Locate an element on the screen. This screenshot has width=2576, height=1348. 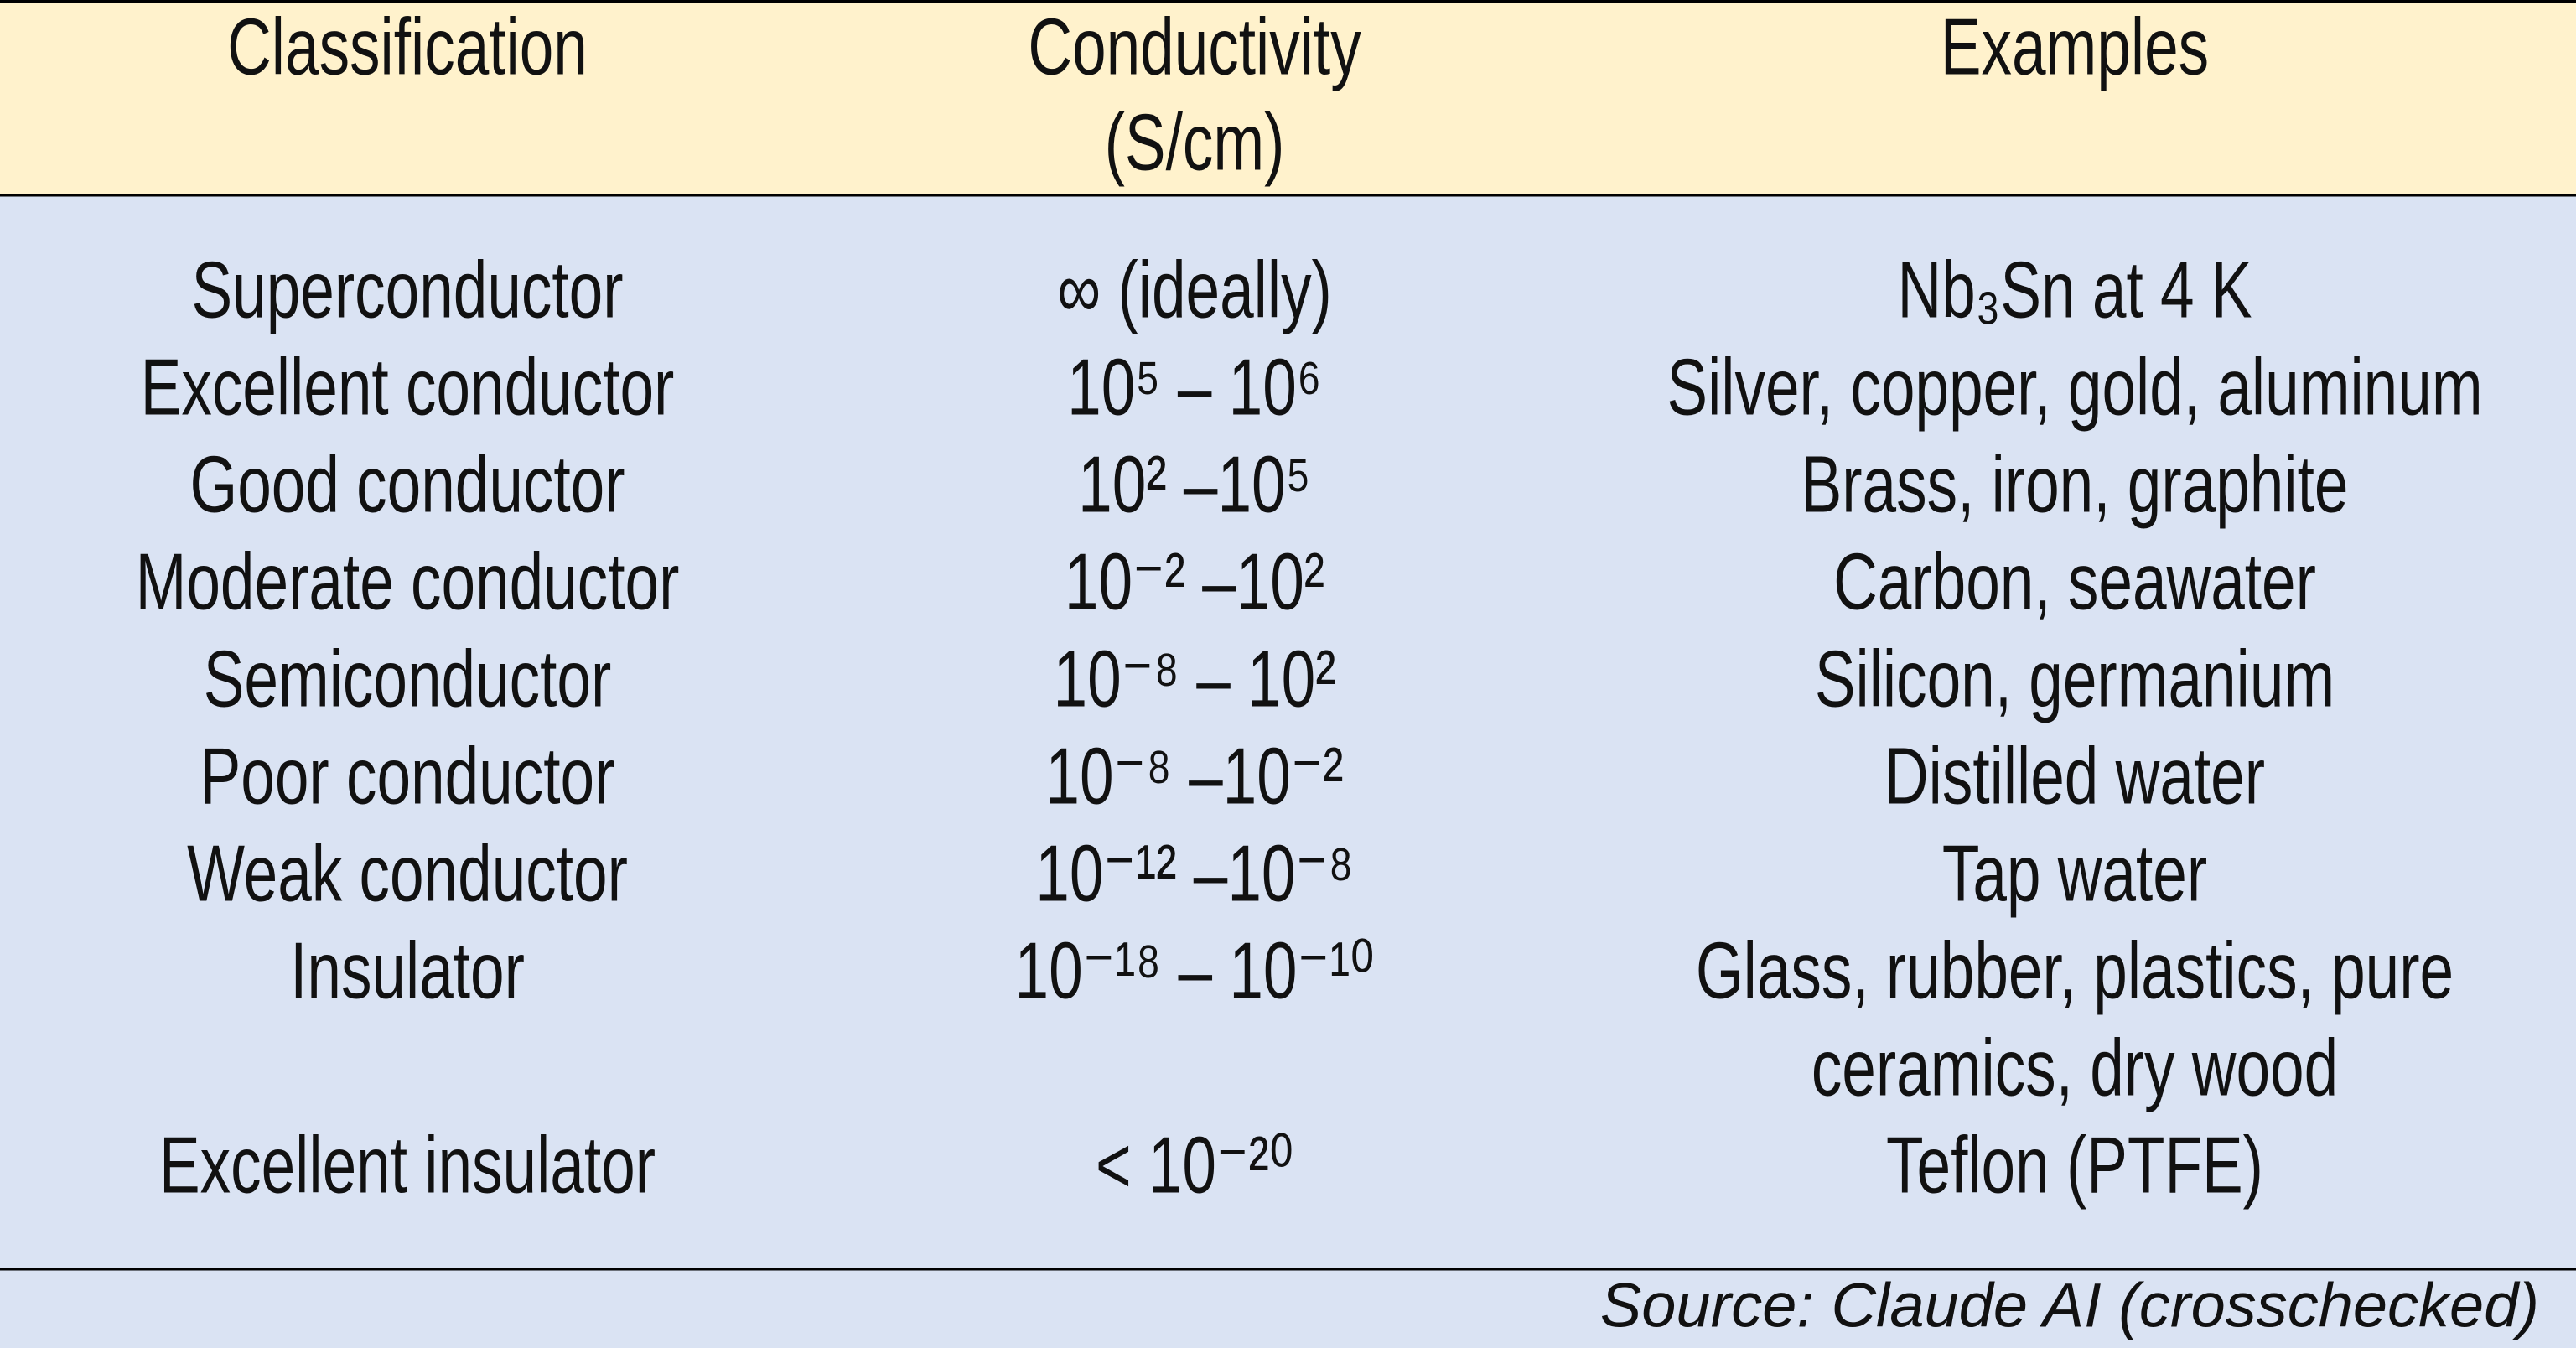
classification-cell: Weak conductor is located at coordinates (407, 874).